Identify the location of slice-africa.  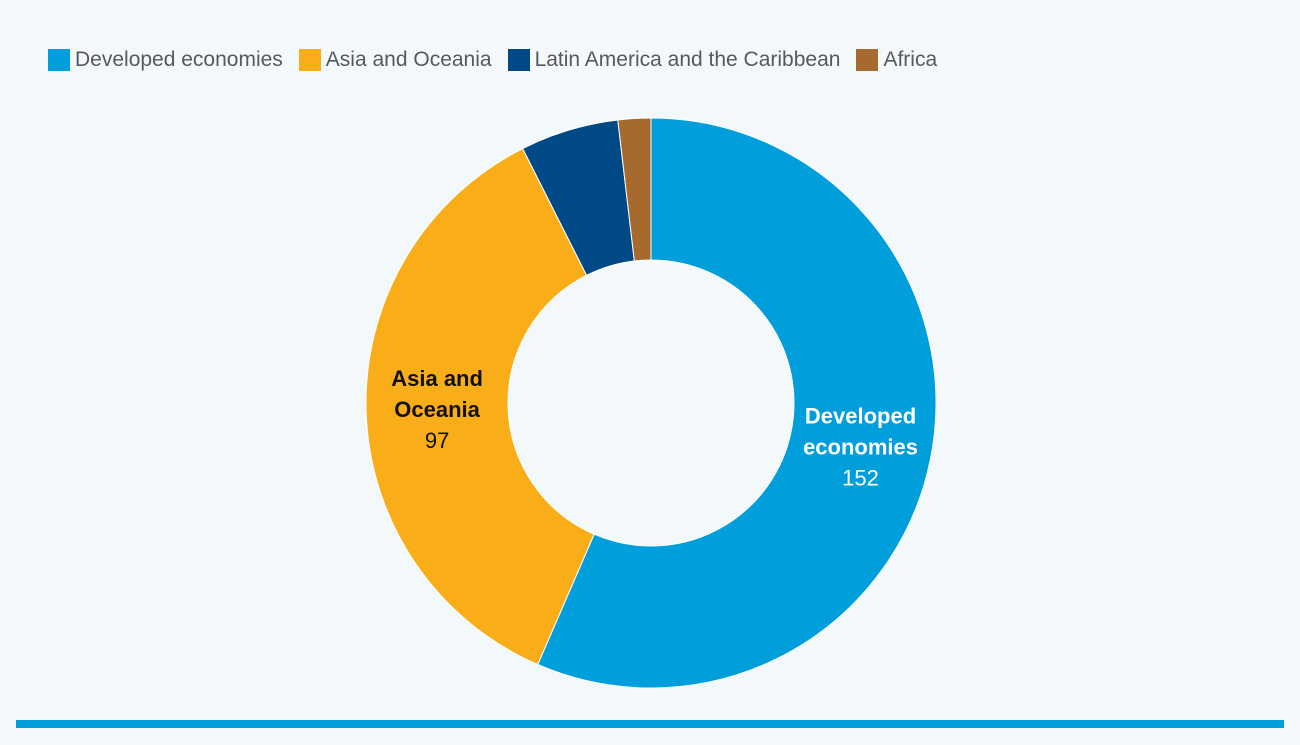
(634, 189).